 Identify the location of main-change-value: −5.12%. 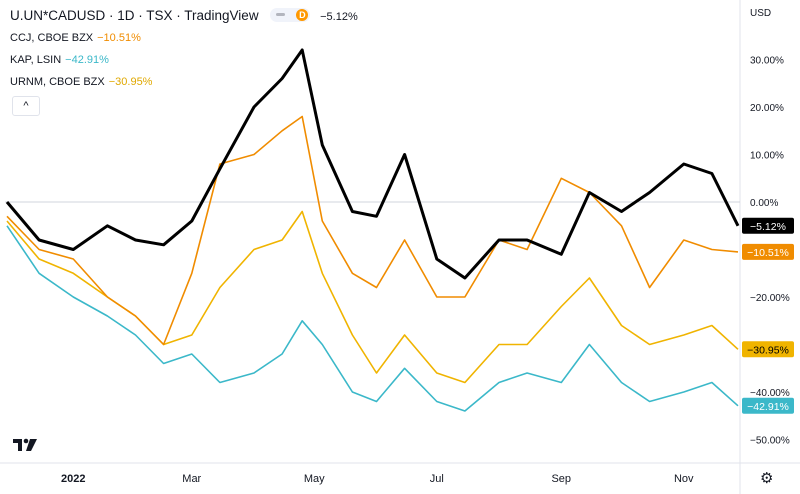
(339, 17).